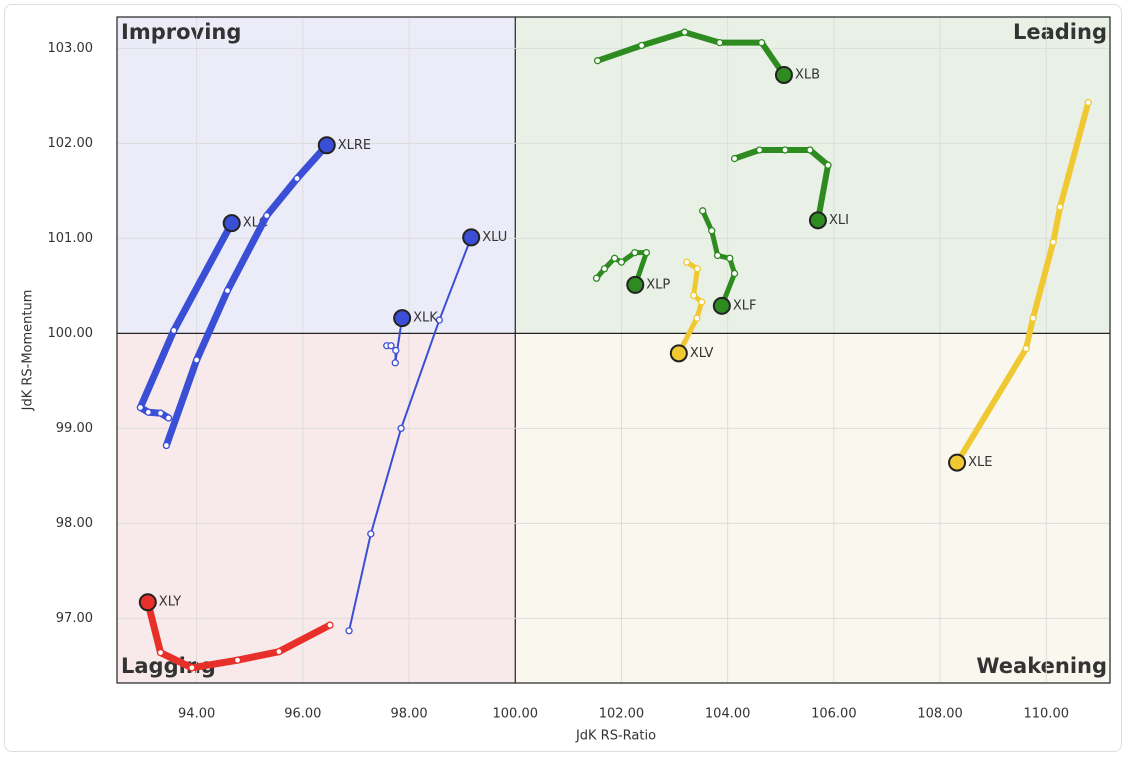 The image size is (1126, 758). What do you see at coordinates (745, 305) in the screenshot?
I see `series-label: XLF` at bounding box center [745, 305].